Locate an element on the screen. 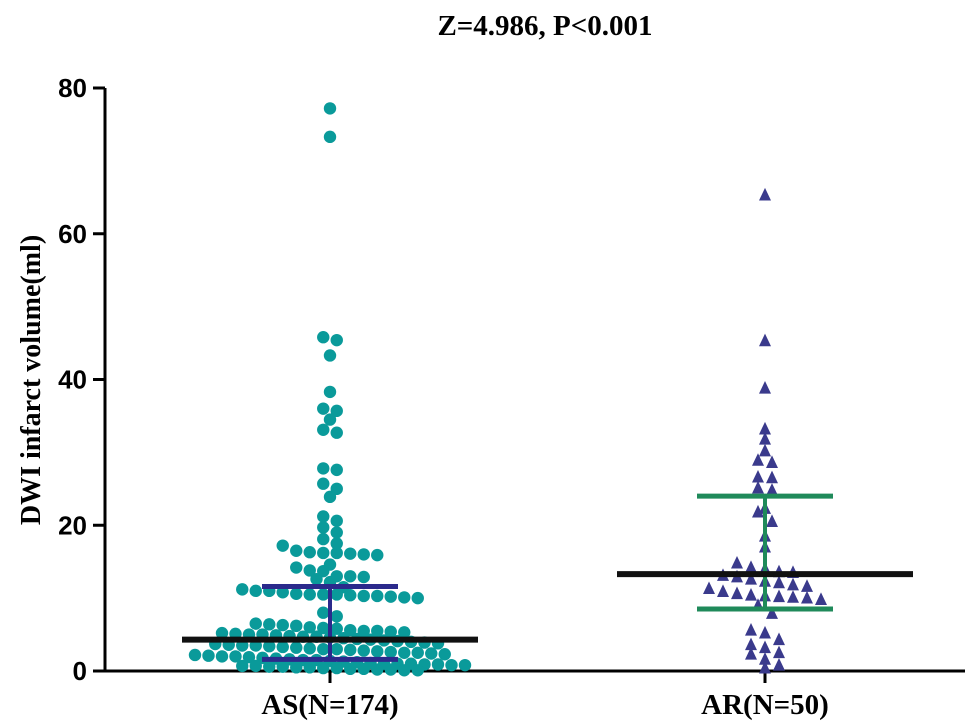 This screenshot has width=975, height=721. y-tick-label: 60 is located at coordinates (72, 234).